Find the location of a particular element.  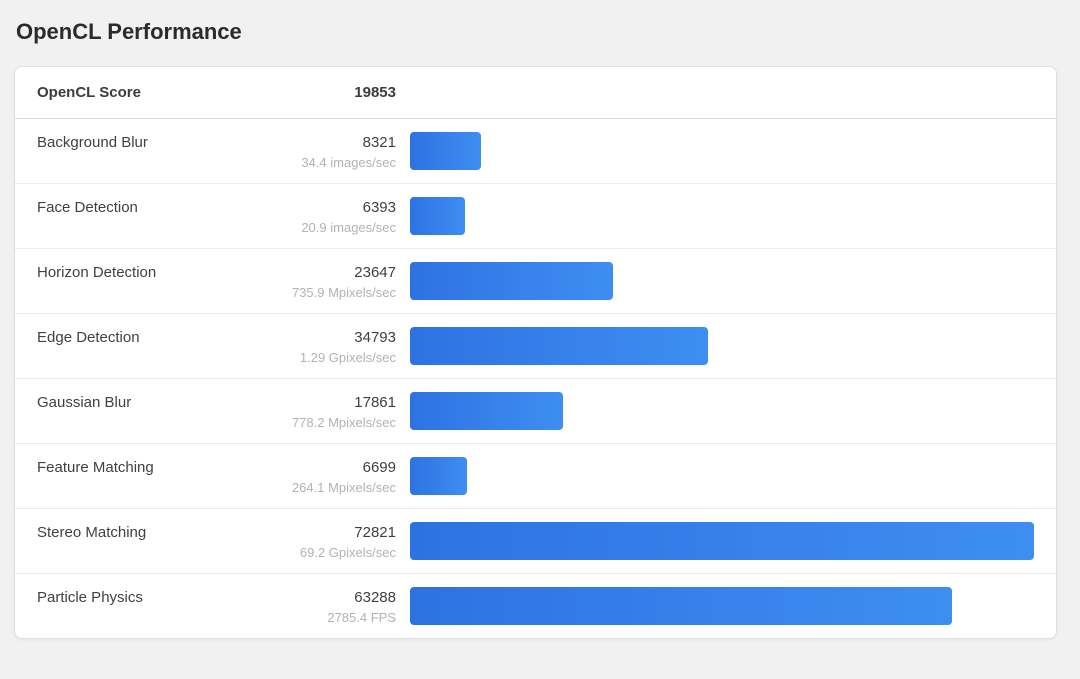

benchmark-row: Stereo Matching 72821 69.2 Gpixels/sec is located at coordinates (535, 540).